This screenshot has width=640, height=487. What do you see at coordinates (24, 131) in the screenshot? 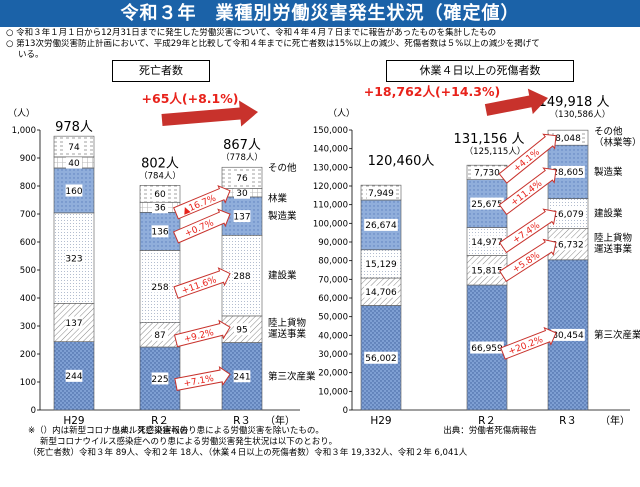
I see `deaths-y-tick-label: 1,000` at bounding box center [24, 131].